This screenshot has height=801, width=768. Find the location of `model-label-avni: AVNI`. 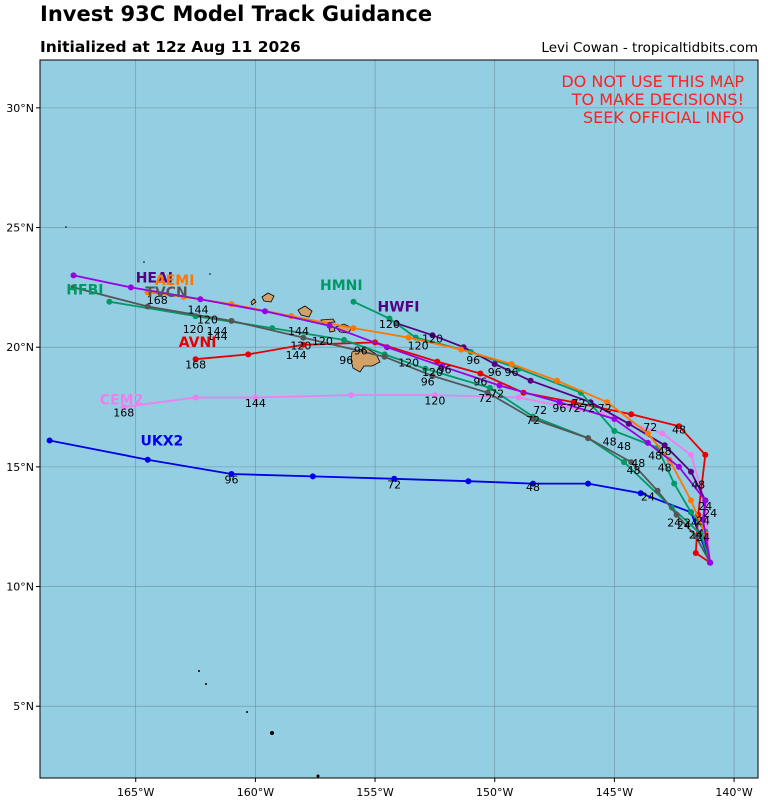

model-label-avni: AVNI is located at coordinates (198, 343).